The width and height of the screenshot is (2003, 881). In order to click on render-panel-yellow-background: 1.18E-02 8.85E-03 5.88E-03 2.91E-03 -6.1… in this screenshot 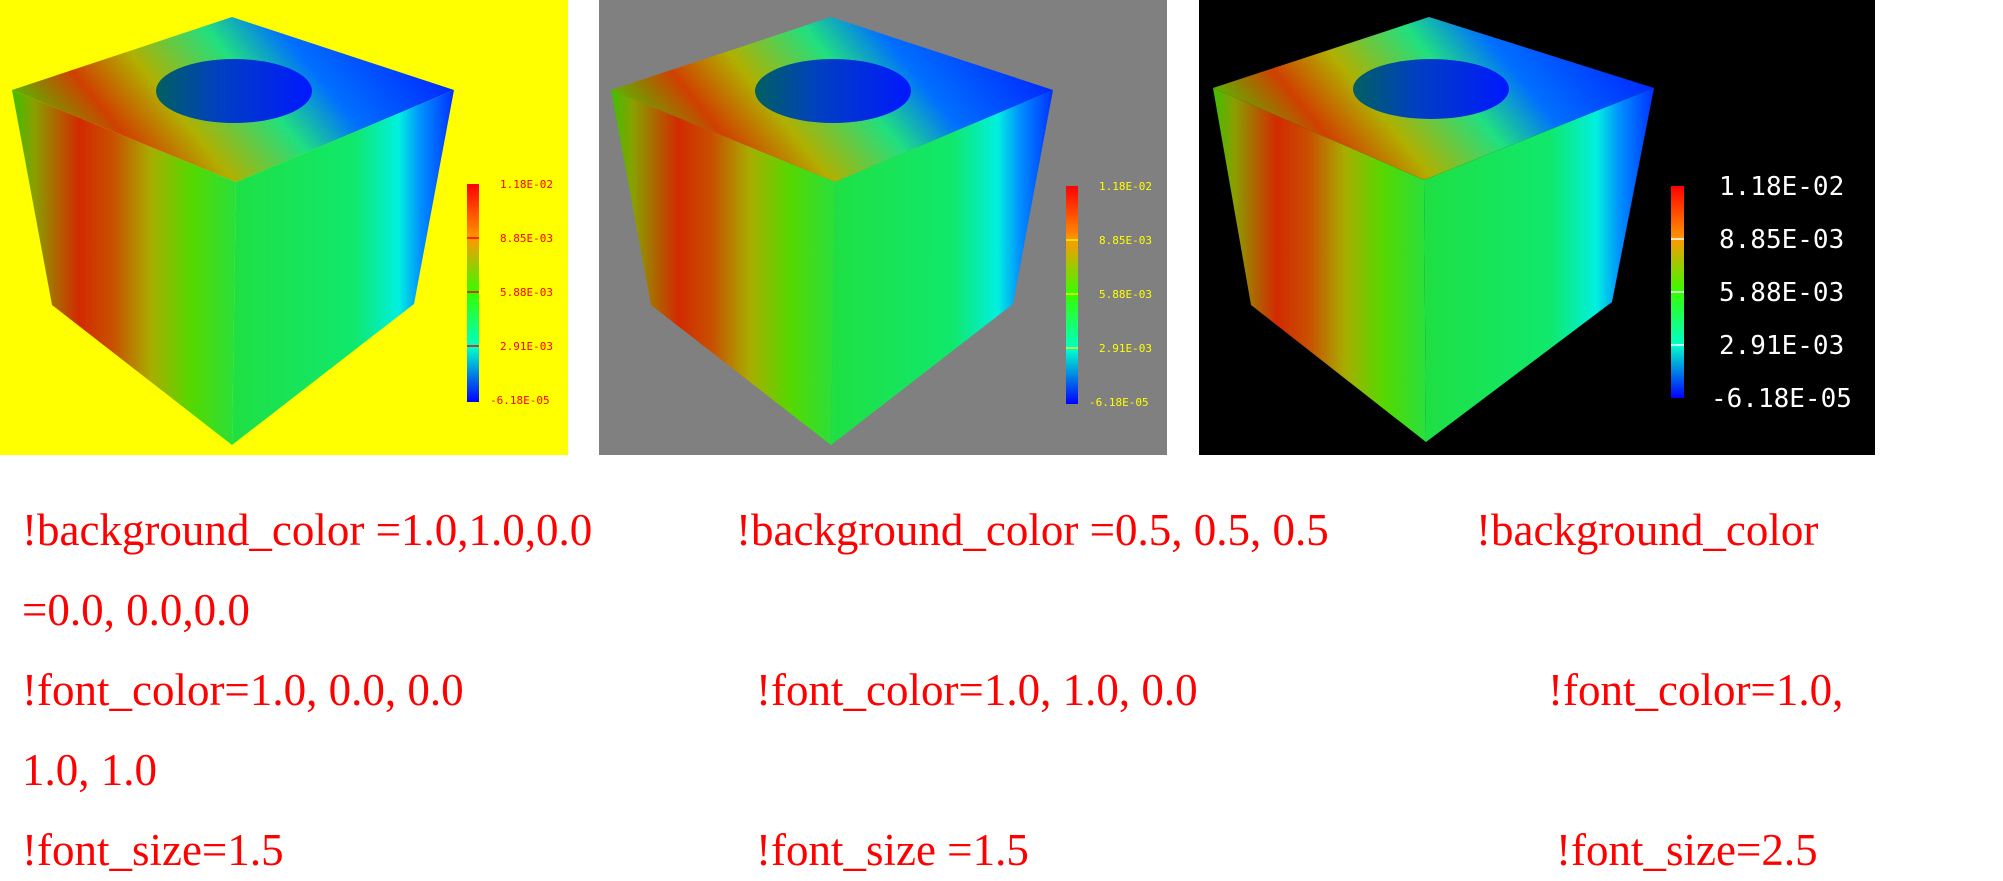, I will do `click(284, 227)`.